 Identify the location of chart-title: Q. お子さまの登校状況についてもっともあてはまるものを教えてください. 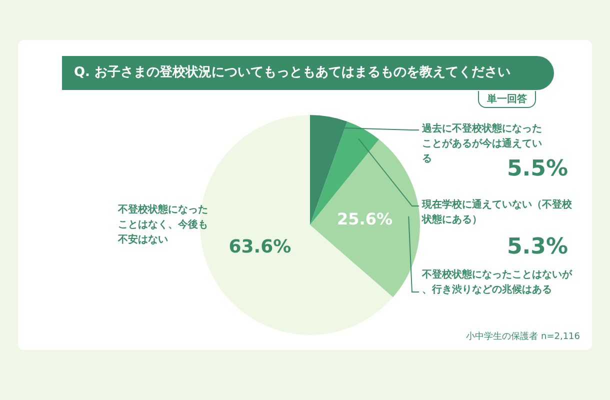
(308, 73).